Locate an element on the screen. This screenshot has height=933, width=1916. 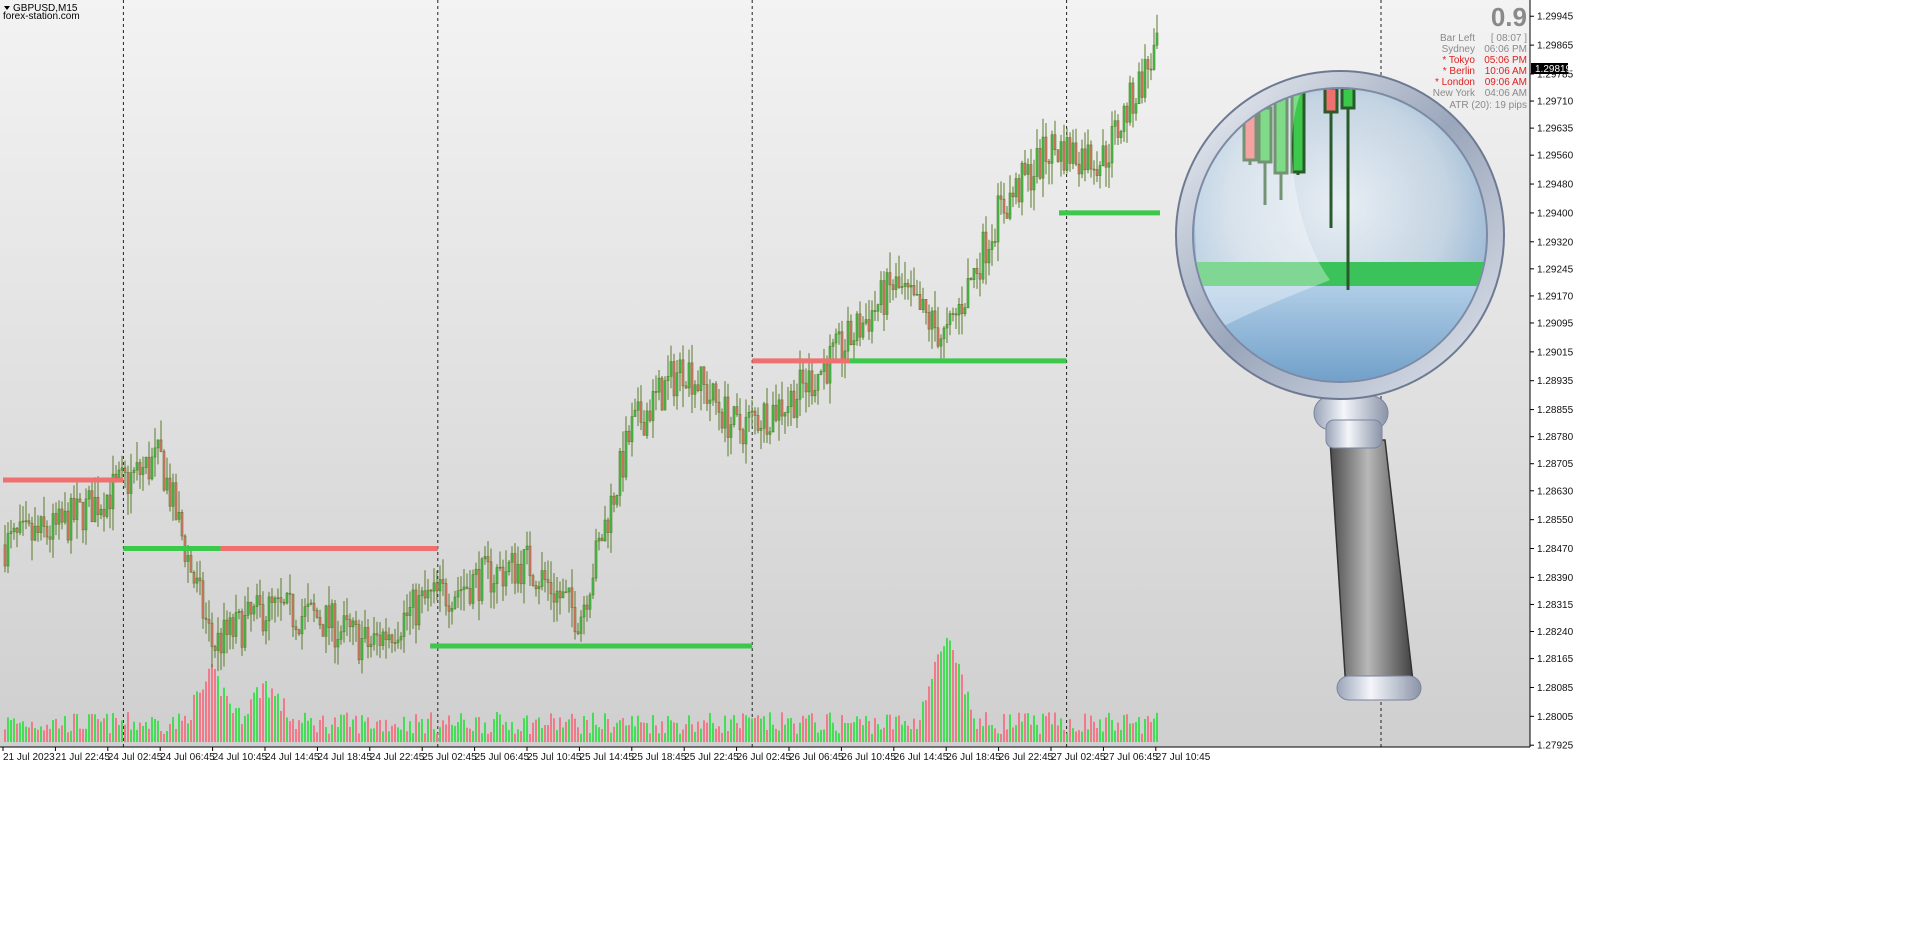
magnifier-collar-lower is located at coordinates (1354, 434).